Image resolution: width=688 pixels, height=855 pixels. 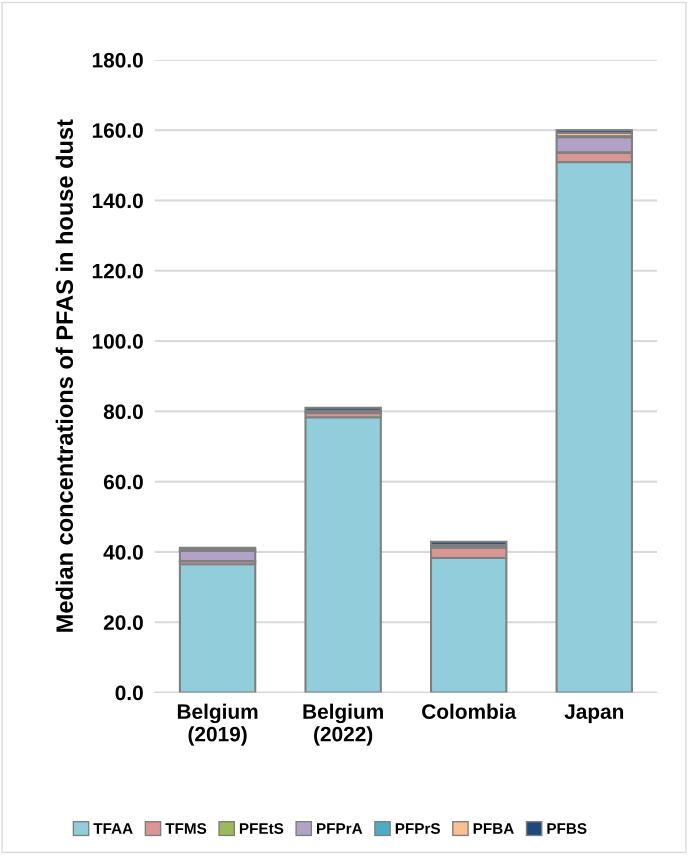 I want to click on legend-label: PFBA, so click(x=494, y=828).